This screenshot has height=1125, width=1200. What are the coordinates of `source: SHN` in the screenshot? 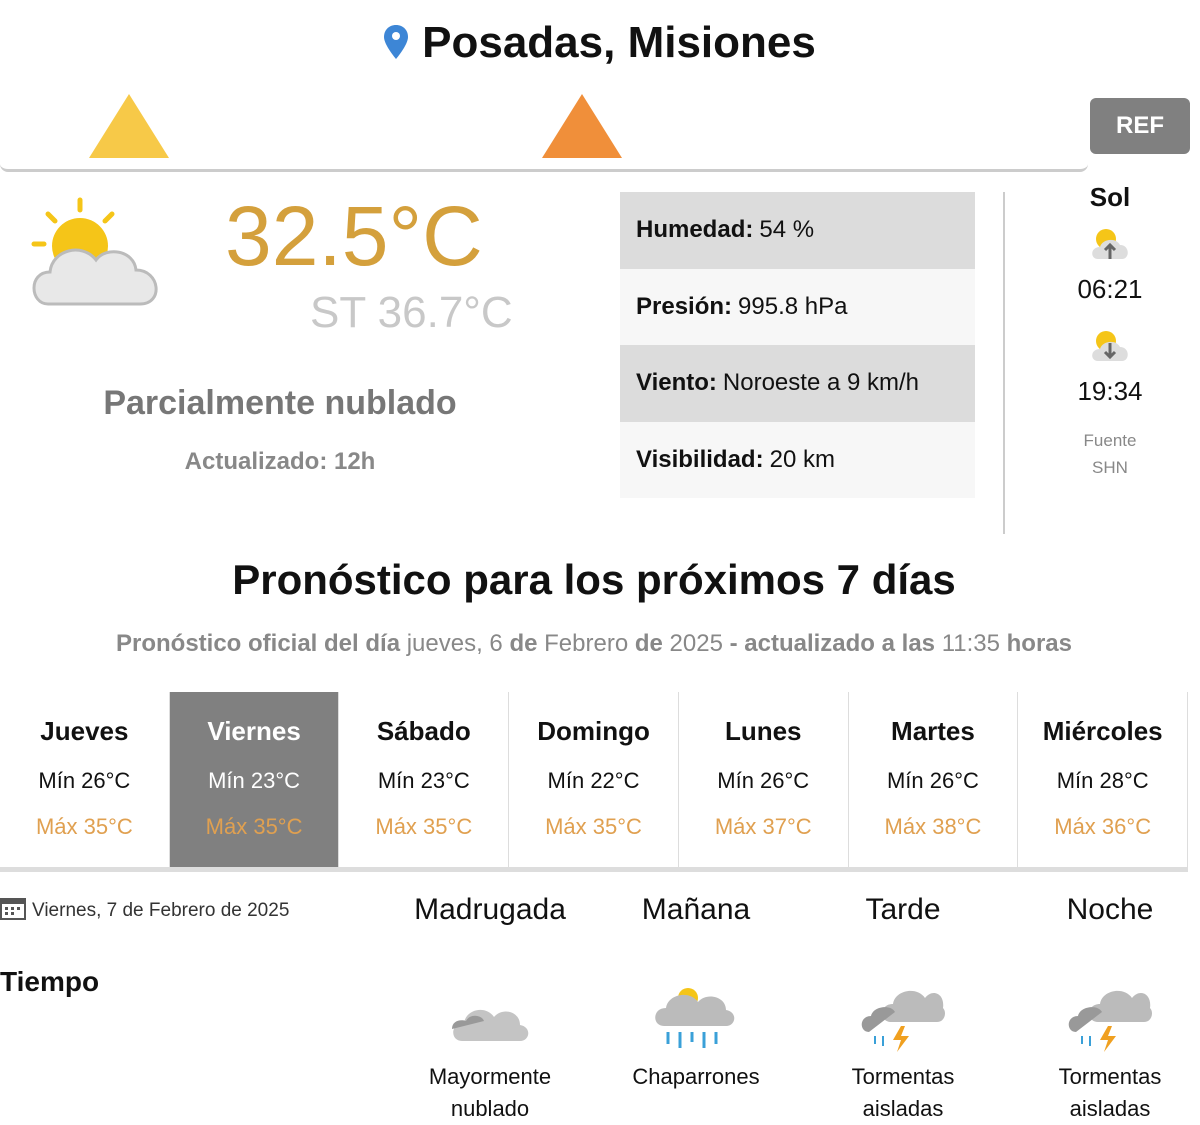 It's located at (1110, 467).